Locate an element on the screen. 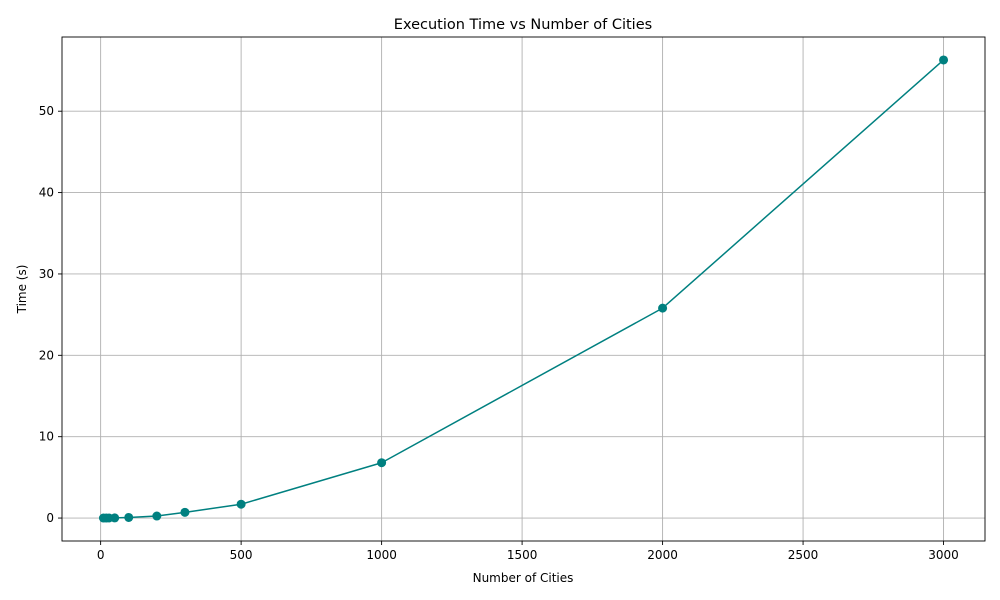 This screenshot has height=600, width=1000. x-tick-label: 0 is located at coordinates (101, 555).